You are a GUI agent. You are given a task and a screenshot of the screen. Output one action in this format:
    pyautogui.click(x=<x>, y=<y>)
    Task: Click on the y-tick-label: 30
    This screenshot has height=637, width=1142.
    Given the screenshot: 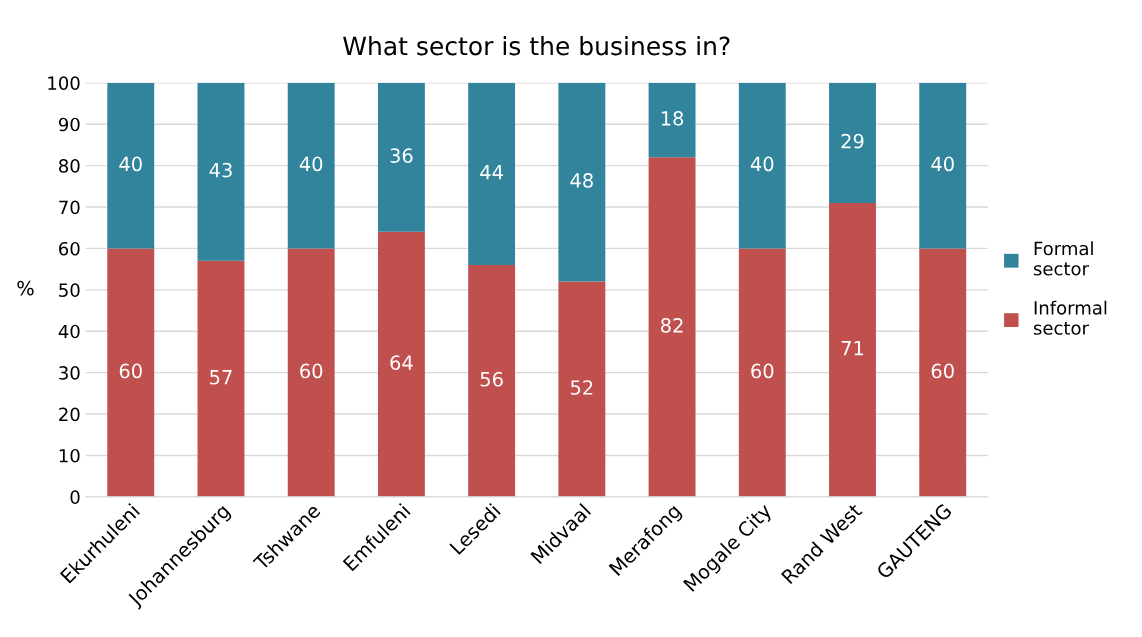 What is the action you would take?
    pyautogui.click(x=69, y=373)
    